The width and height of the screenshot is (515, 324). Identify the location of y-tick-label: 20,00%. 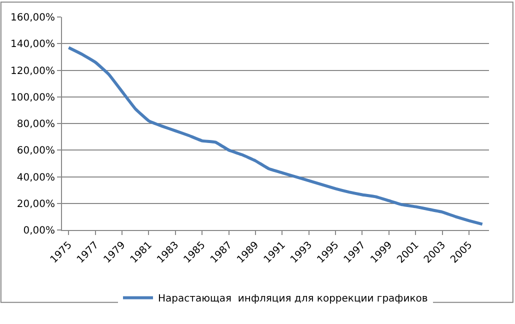
(35, 204).